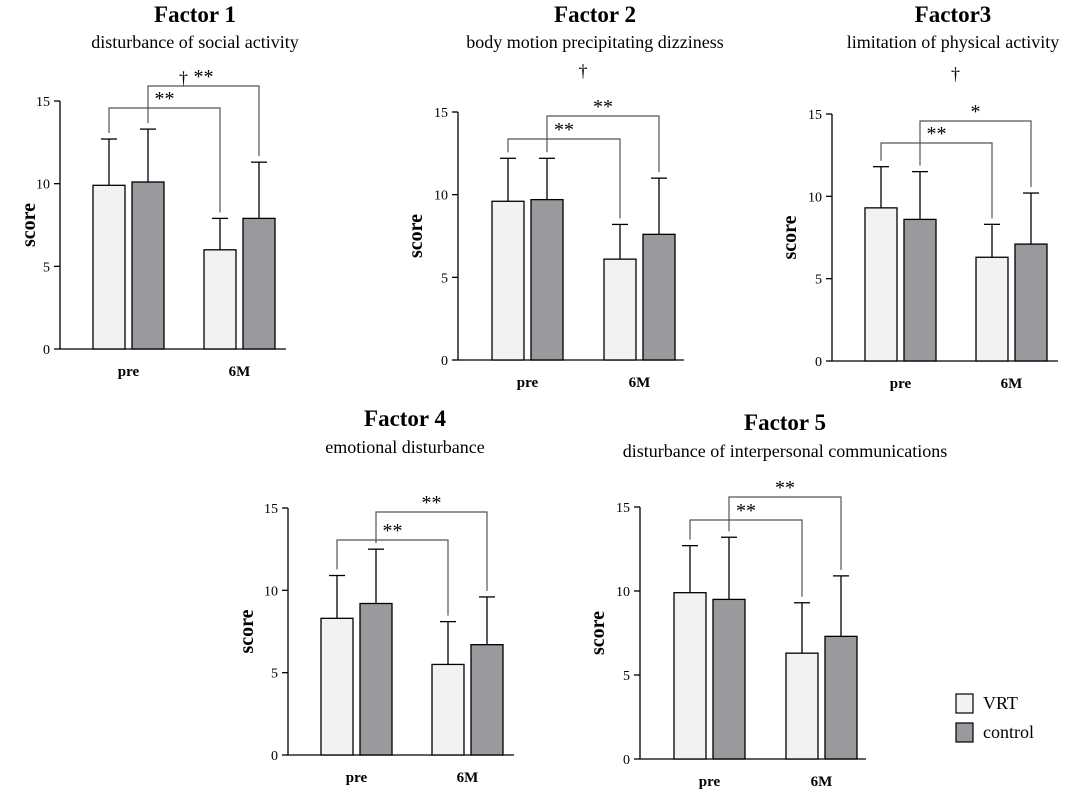 Image resolution: width=1084 pixels, height=797 pixels. I want to click on factor-4-y-axis-label: score, so click(247, 631).